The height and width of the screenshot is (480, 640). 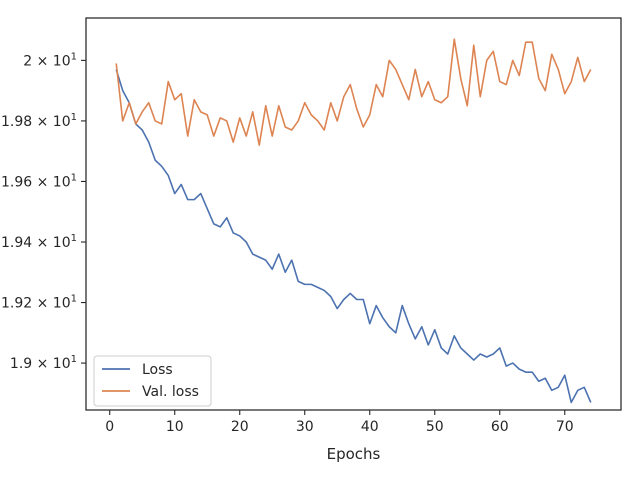 I want to click on x-axis-ticks: 0 10 20 30 40 50 60 70, so click(x=339, y=422).